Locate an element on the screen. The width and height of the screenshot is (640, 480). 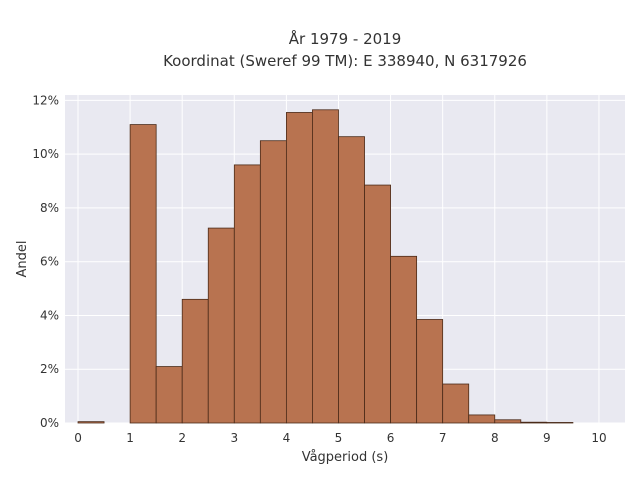
x-tick-label: 4 is located at coordinates (287, 438).